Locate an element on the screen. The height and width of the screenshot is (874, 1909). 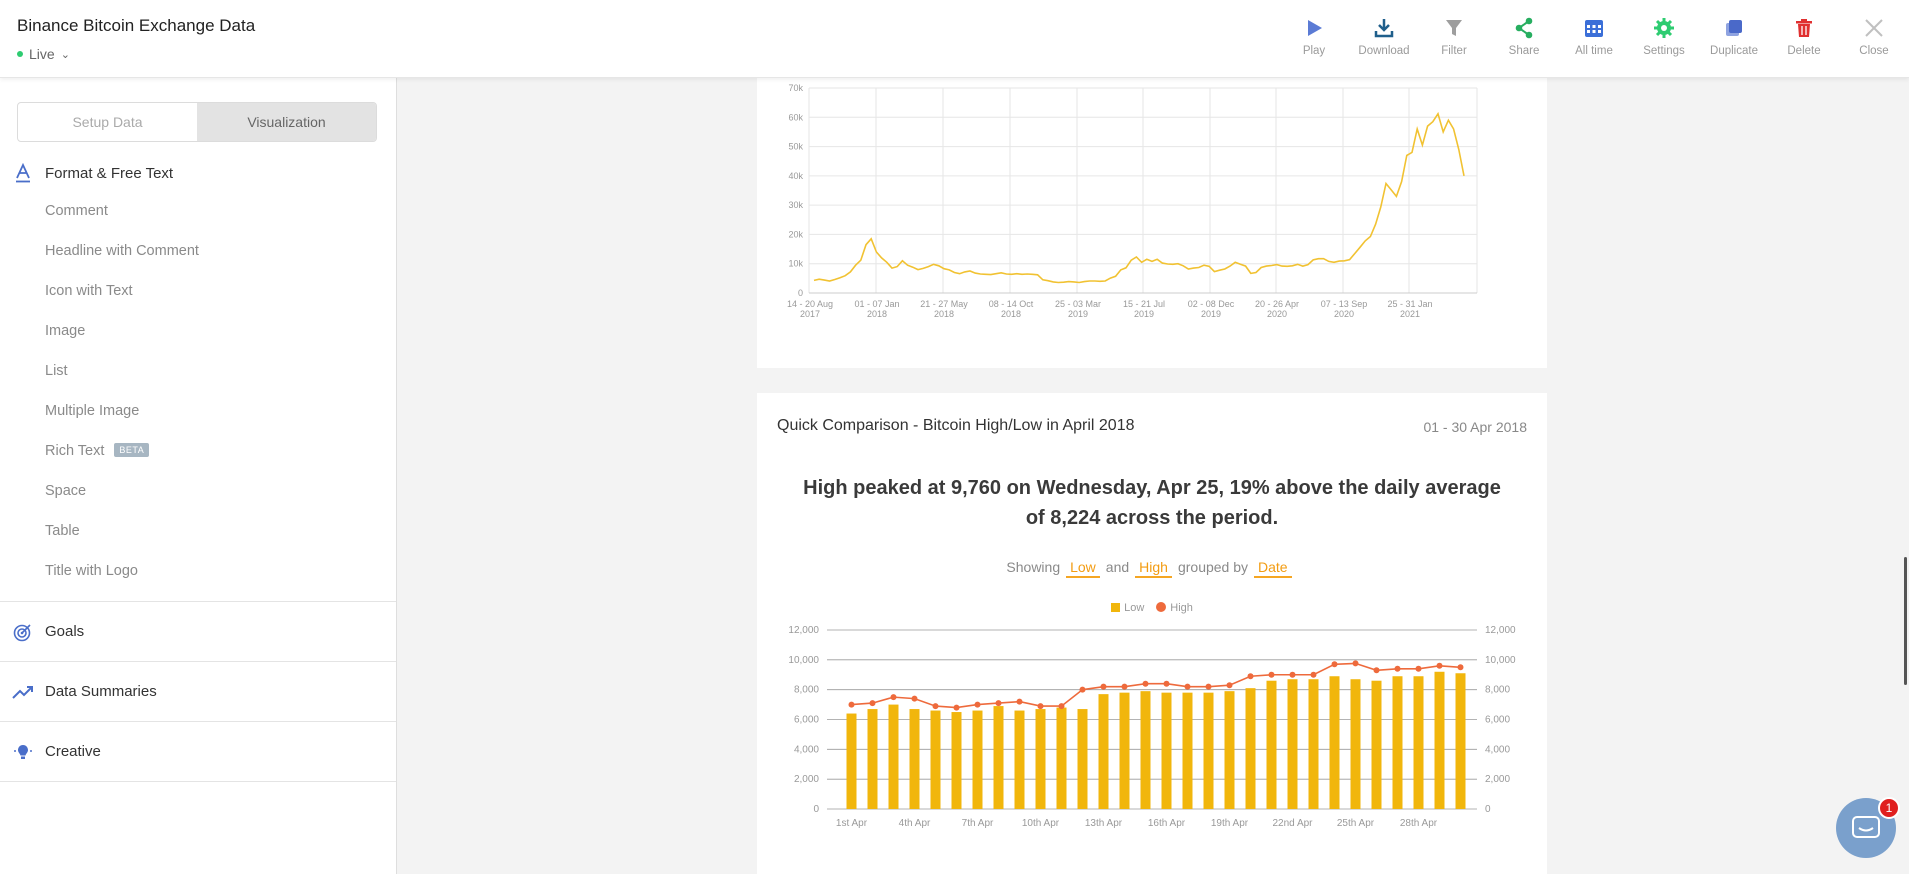
y-tick-label-left: 0 is located at coordinates (816, 809).